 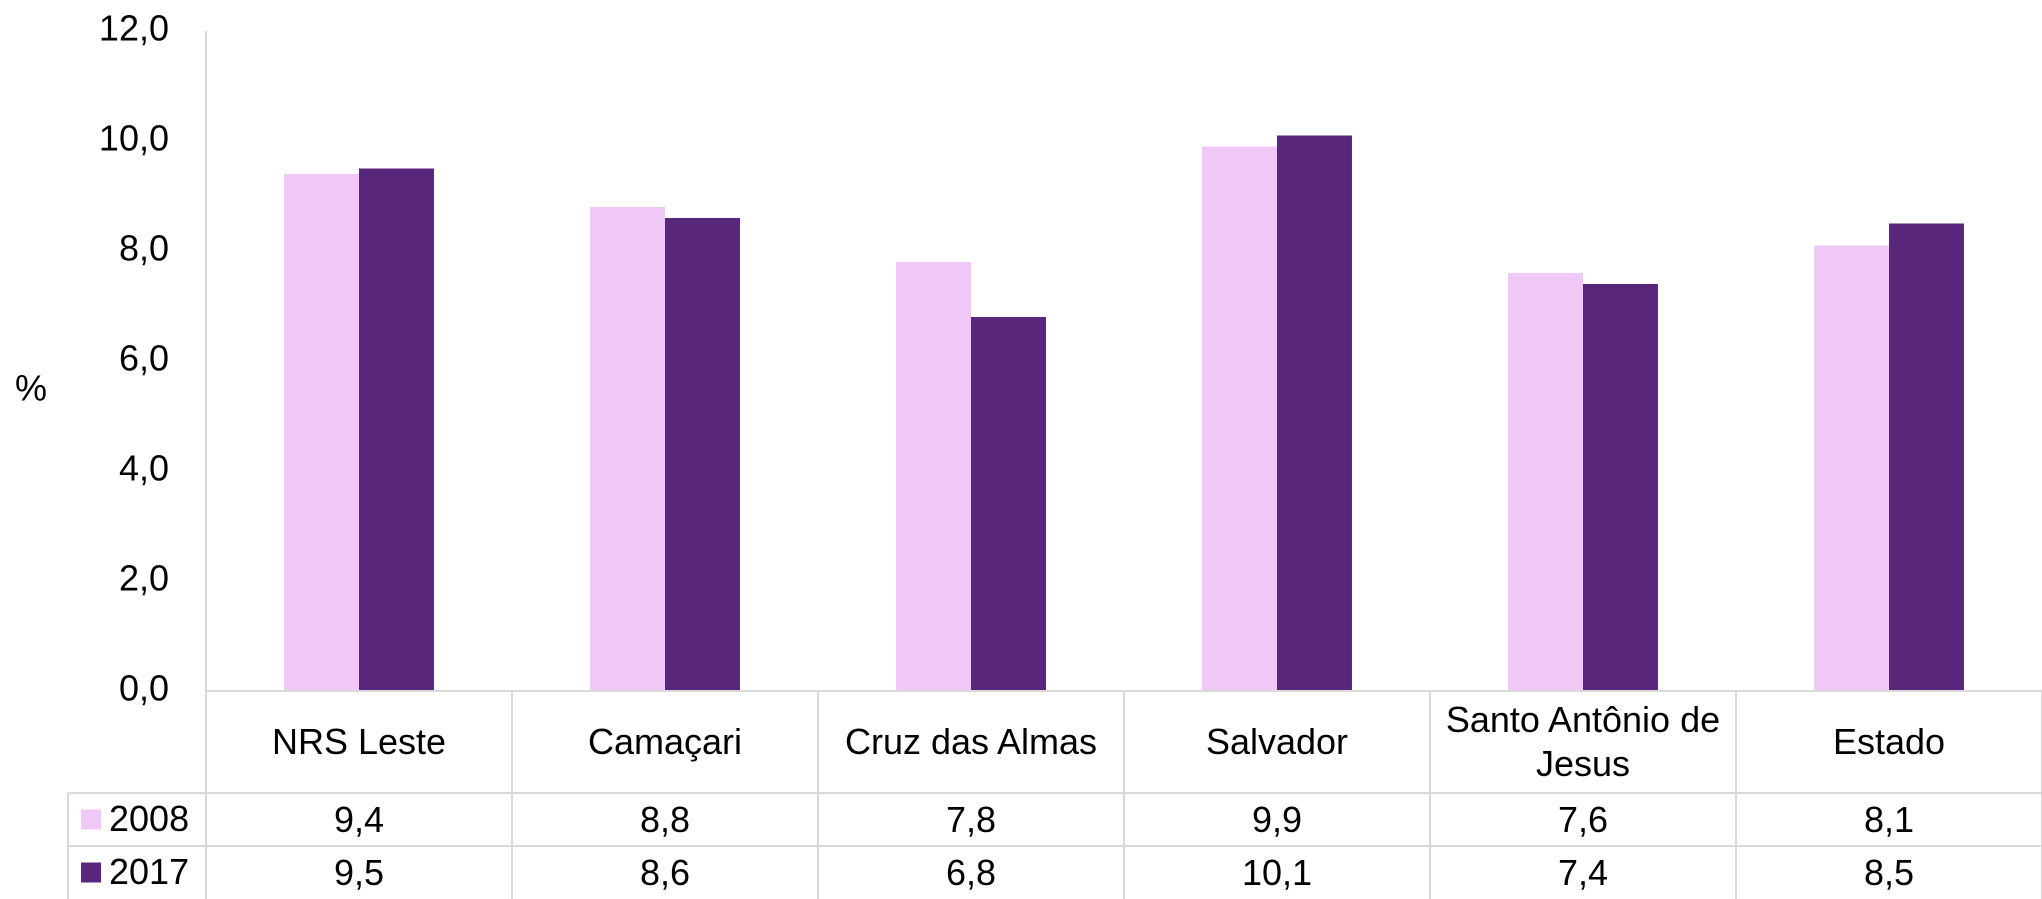 What do you see at coordinates (1889, 819) in the screenshot?
I see `table-value: 8,1` at bounding box center [1889, 819].